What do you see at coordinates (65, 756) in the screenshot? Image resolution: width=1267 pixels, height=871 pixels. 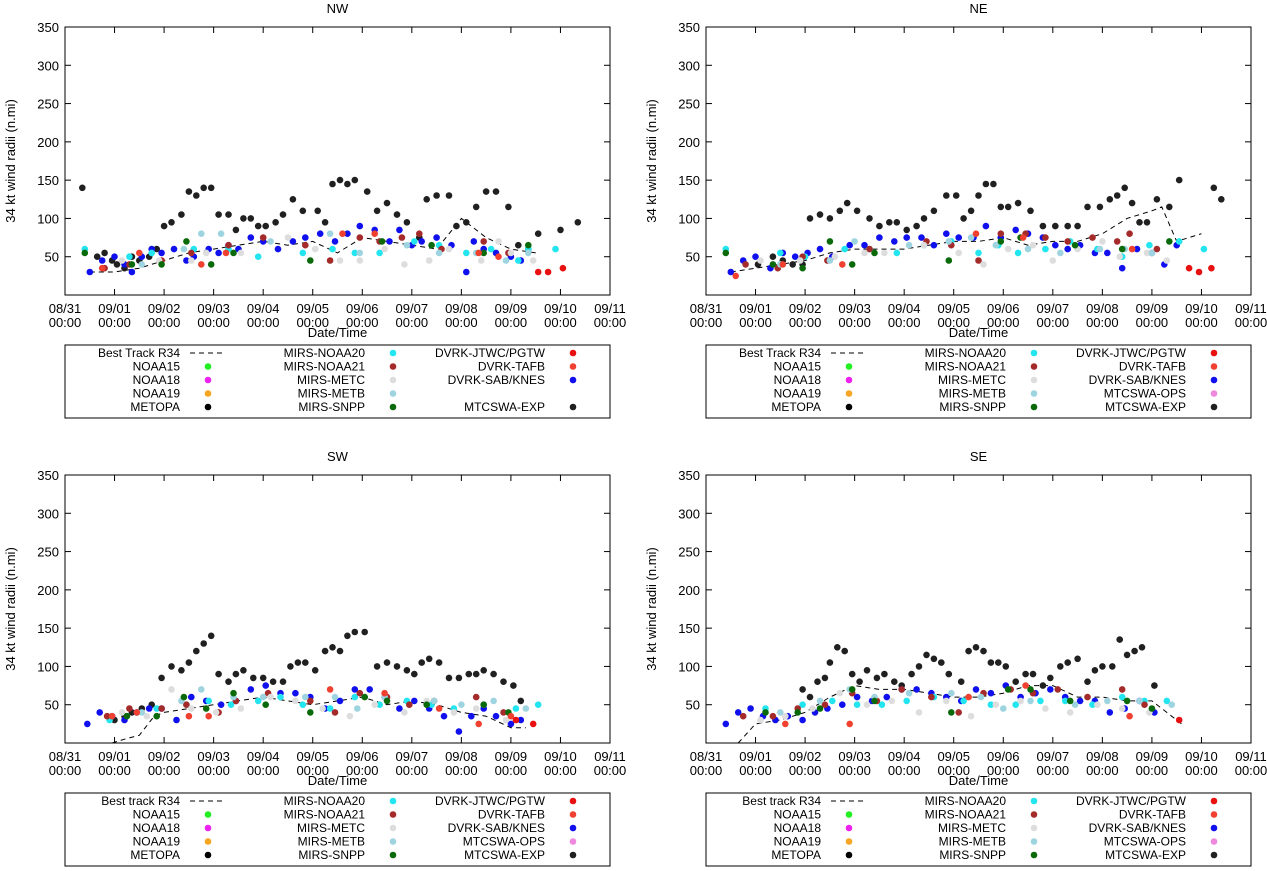 I see `x-tick-label-date: 08/31` at bounding box center [65, 756].